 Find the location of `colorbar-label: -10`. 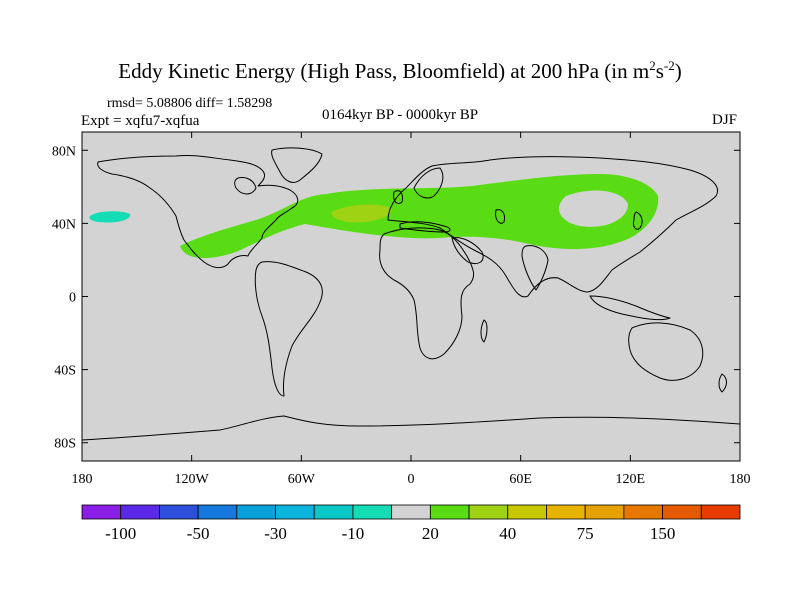

colorbar-label: -10 is located at coordinates (353, 533).